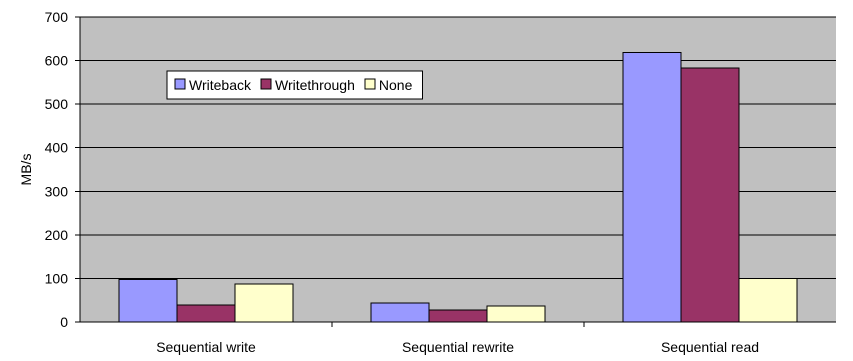 The image size is (853, 361). What do you see at coordinates (26, 170) in the screenshot?
I see `y-axis-title: MB/s` at bounding box center [26, 170].